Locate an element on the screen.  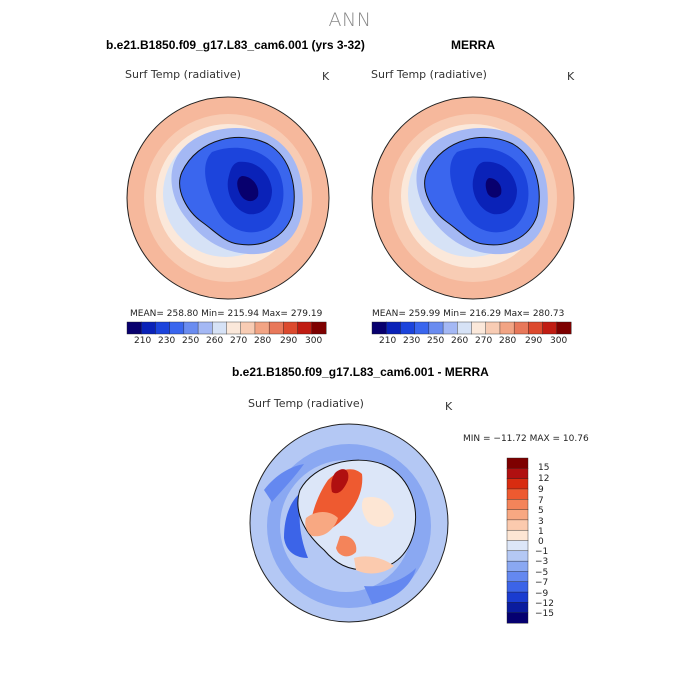
panel2-title: MERRA is located at coordinates (473, 45).